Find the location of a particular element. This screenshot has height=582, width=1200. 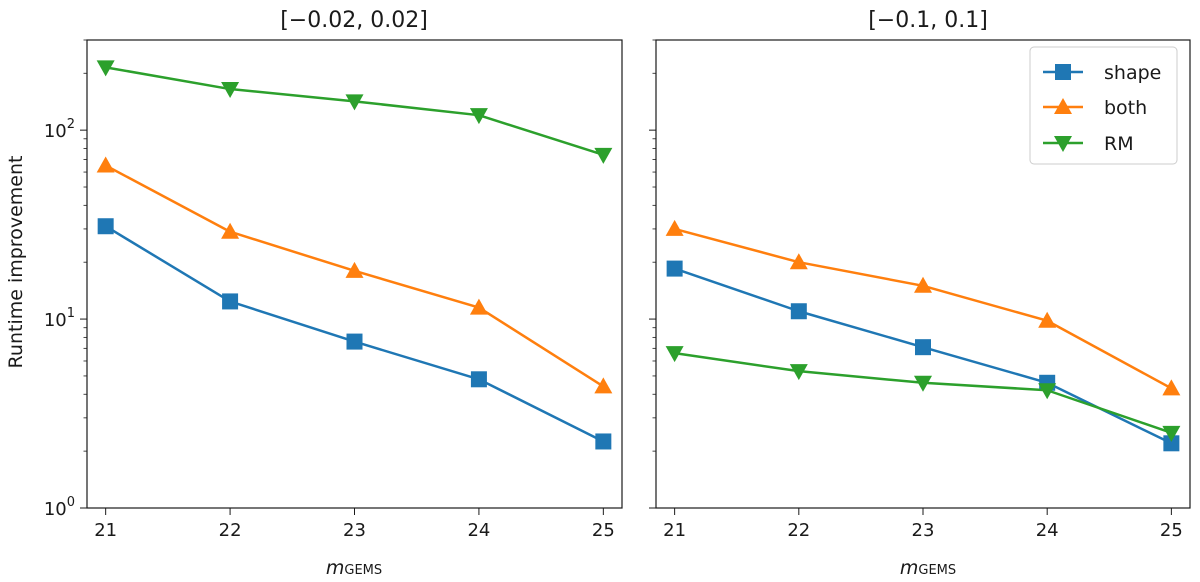

legend: shape both RM is located at coordinates (1103, 105).